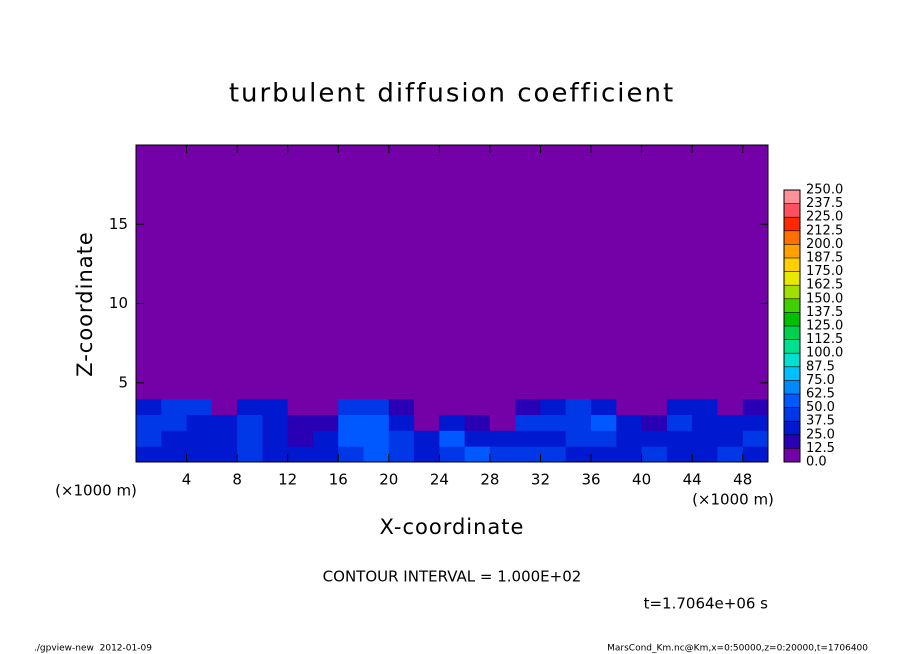 This screenshot has height=654, width=904. I want to click on y-axis-label: Z-coordinate, so click(85, 304).